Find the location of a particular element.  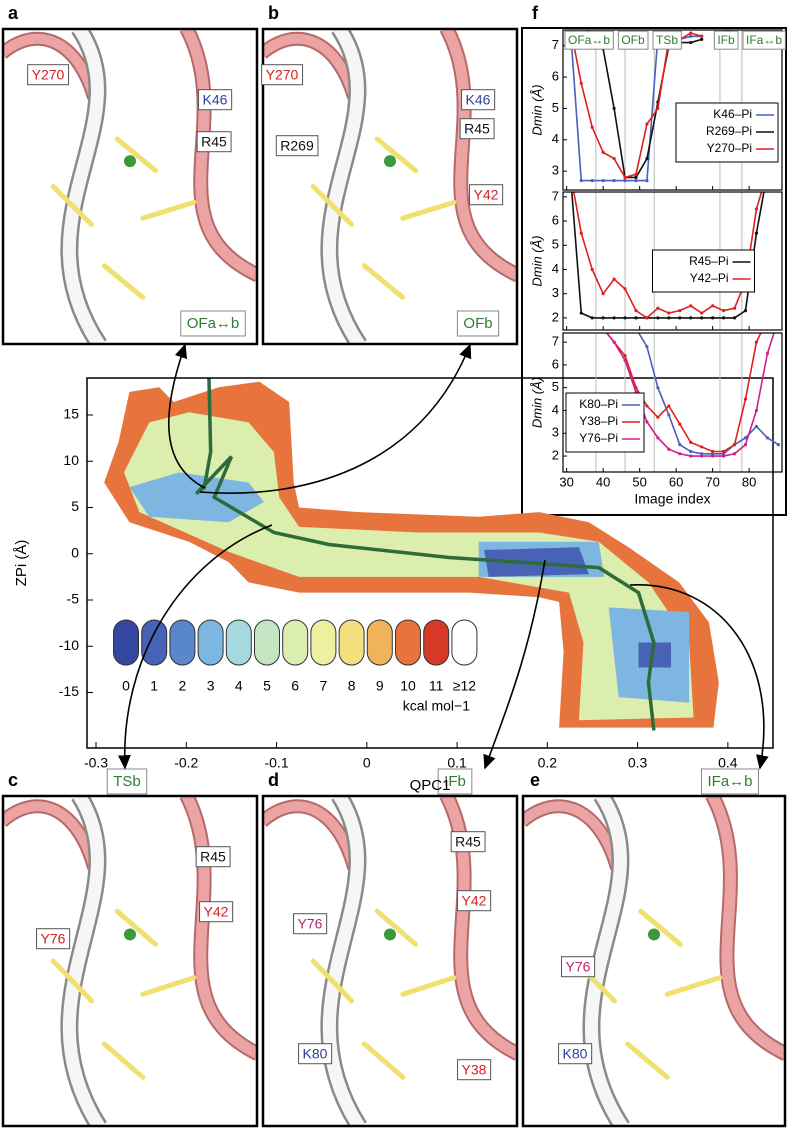

colorbar-label: 1 is located at coordinates (154, 686).